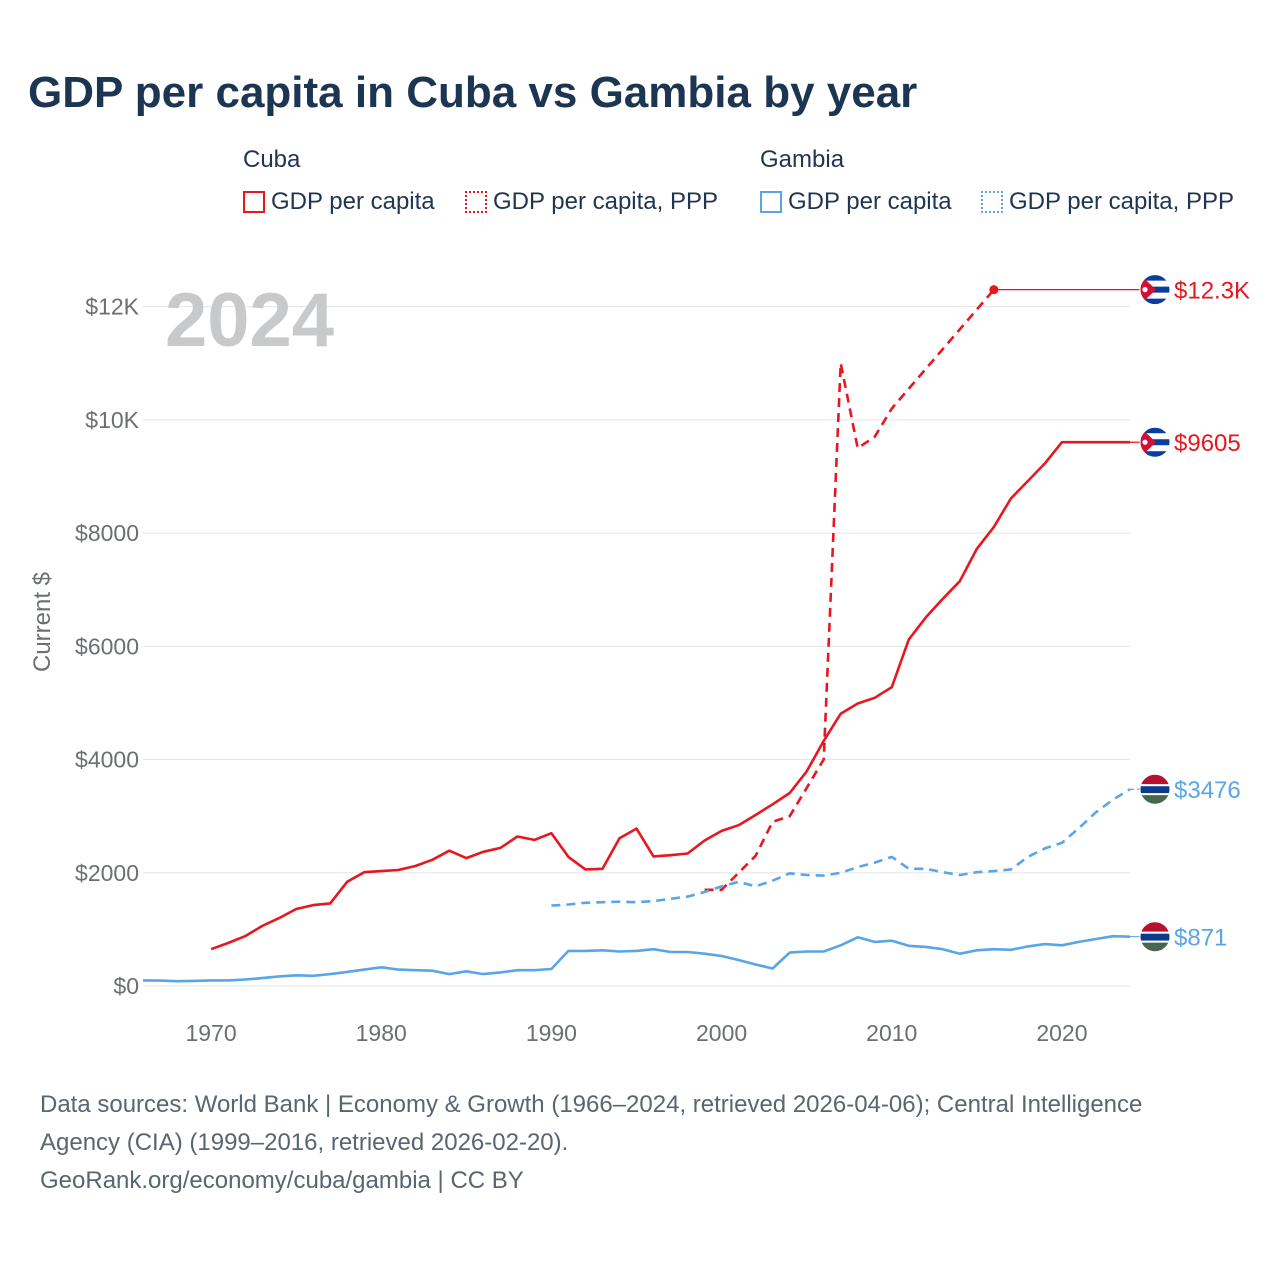 Image resolution: width=1280 pixels, height=1280 pixels. What do you see at coordinates (107, 873) in the screenshot?
I see `y-tick-label: $2000` at bounding box center [107, 873].